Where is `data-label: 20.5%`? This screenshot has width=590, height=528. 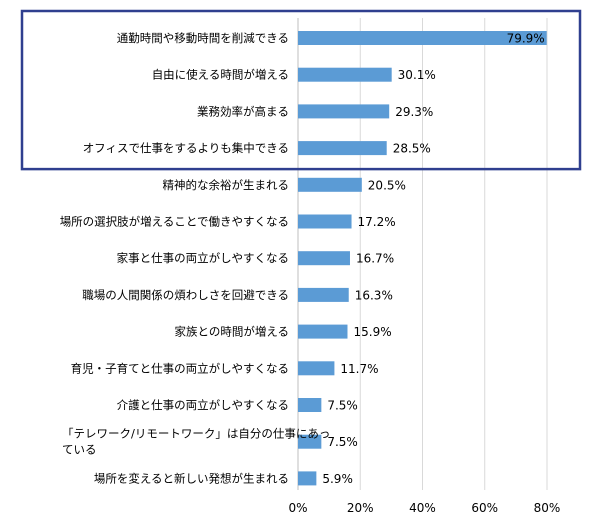
data-label: 20.5% is located at coordinates (387, 185).